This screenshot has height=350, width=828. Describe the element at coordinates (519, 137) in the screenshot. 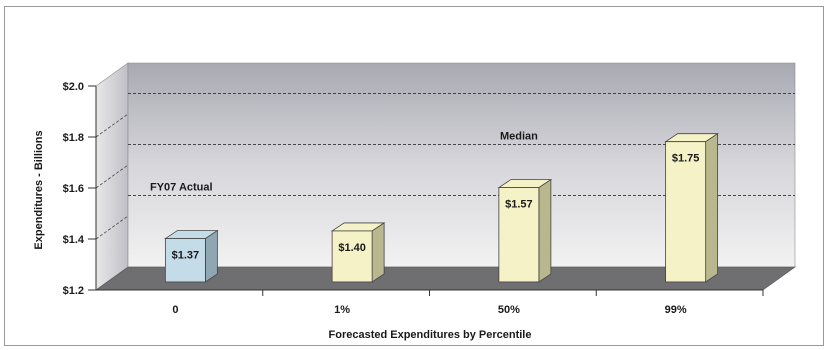

I see `reference-label: Median` at that location.